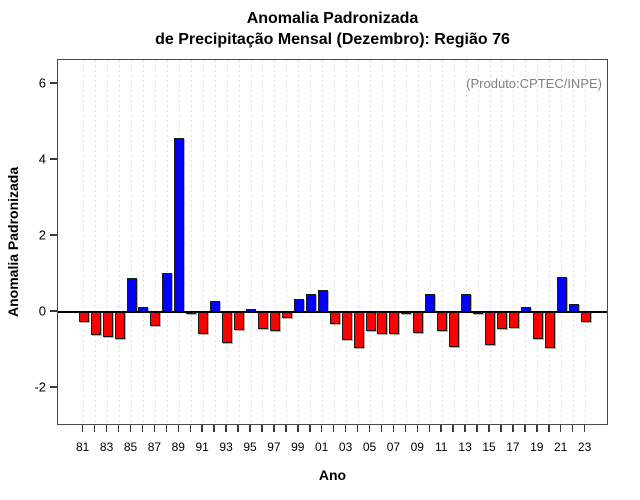  Describe the element at coordinates (42, 159) in the screenshot. I see `y-tick-label-4: 4` at that location.